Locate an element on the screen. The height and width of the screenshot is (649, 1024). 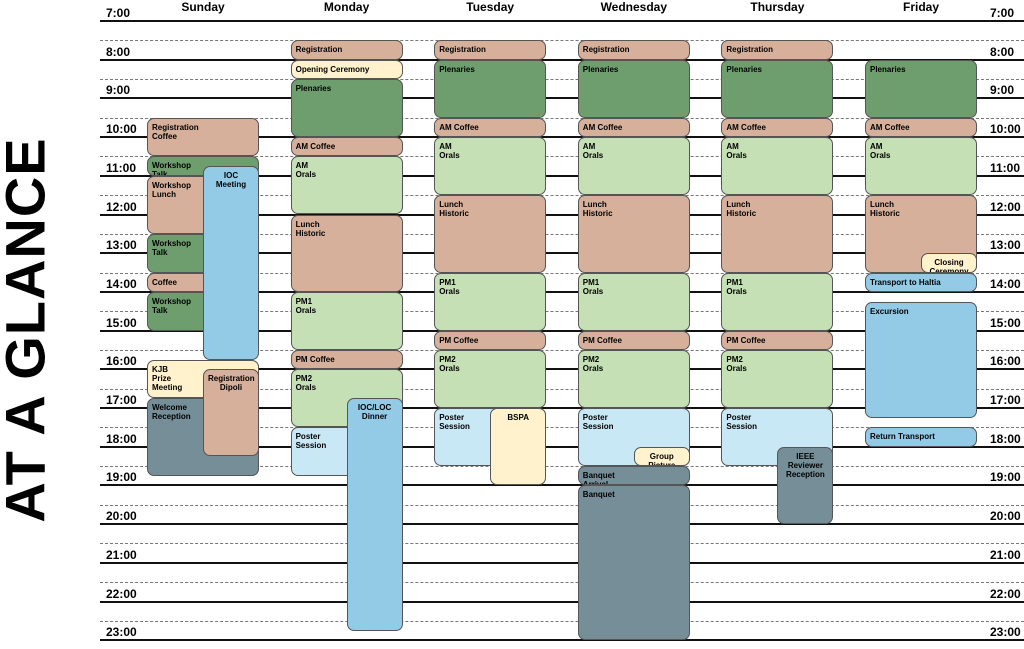
time-label-left: 10:00 is located at coordinates (121, 129).